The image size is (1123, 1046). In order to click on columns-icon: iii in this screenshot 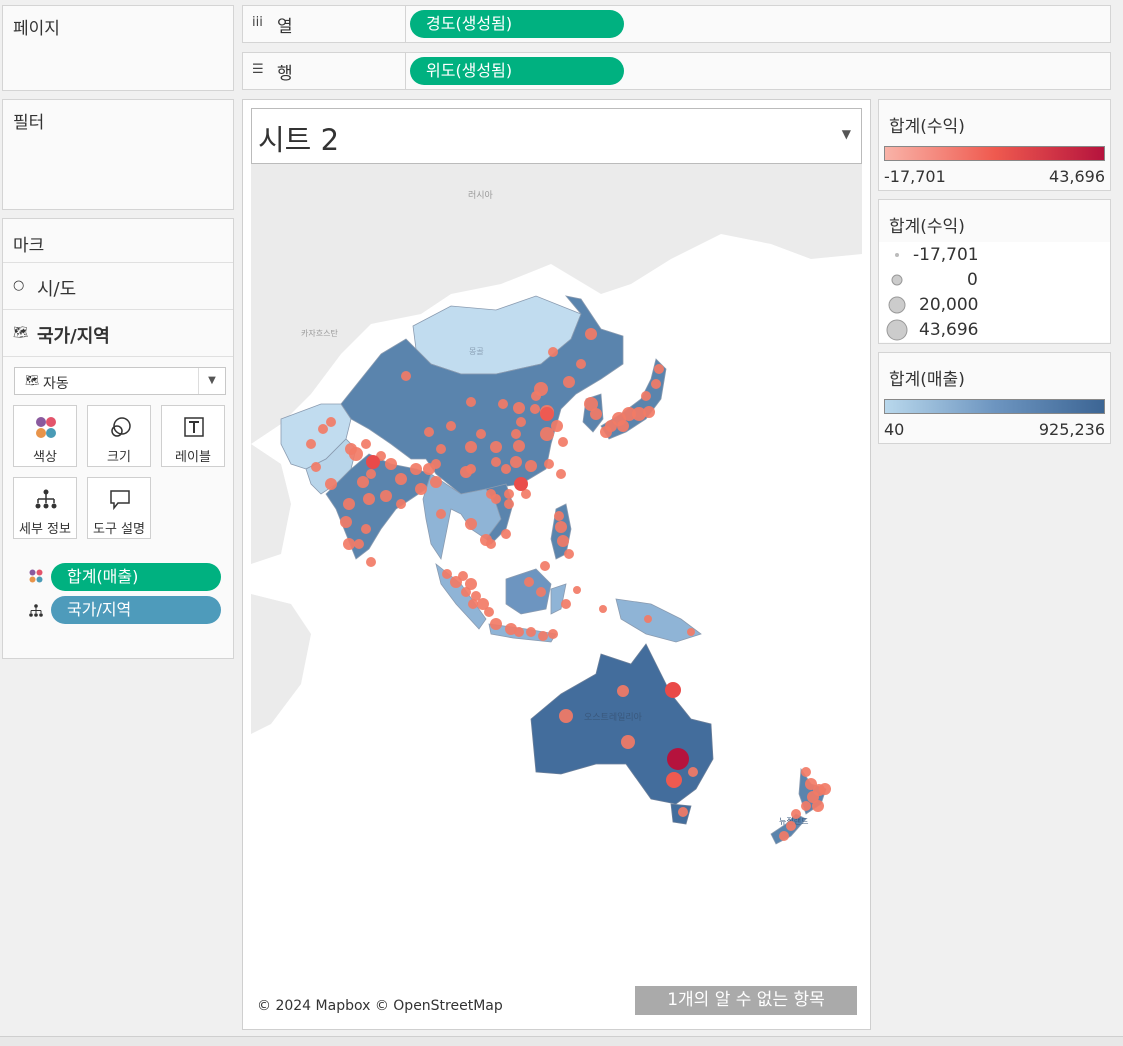, I will do `click(257, 22)`.